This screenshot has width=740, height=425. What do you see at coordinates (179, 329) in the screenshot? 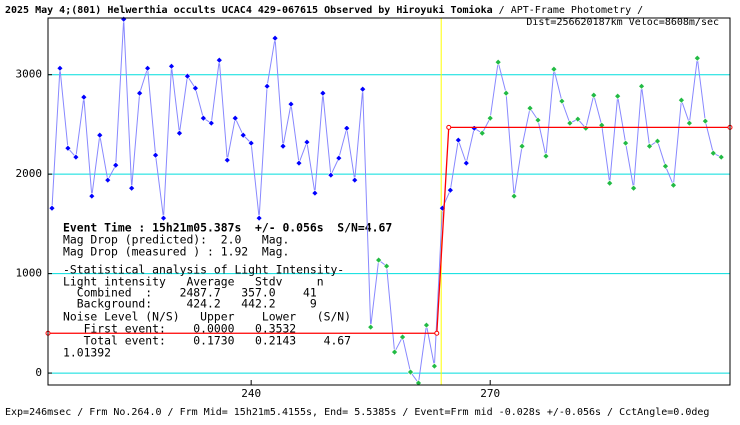
I see `annotation: First event: 0.0000 0.3532` at bounding box center [179, 329].